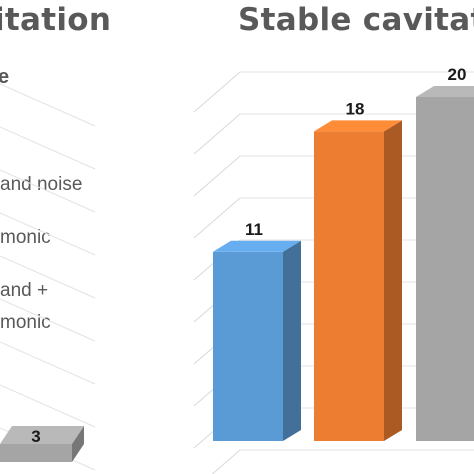  I want to click on legend-item-2: monic, so click(25, 237).